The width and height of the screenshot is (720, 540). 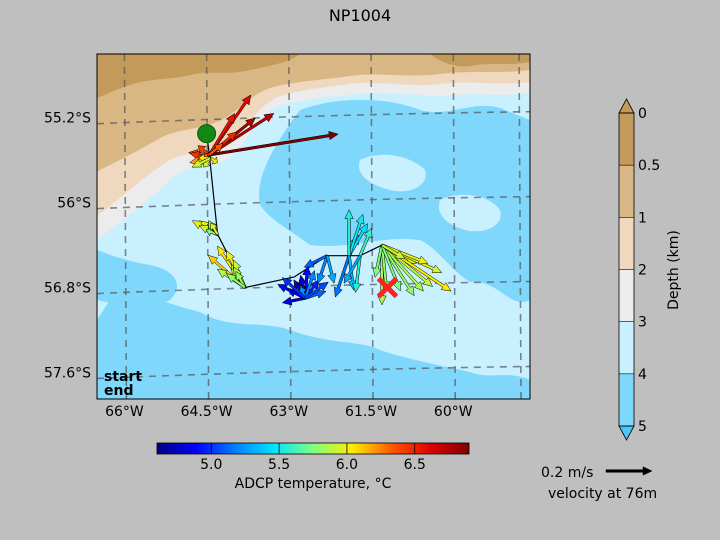 I want to click on y-tick-label: 55.2°S, so click(x=67, y=119).